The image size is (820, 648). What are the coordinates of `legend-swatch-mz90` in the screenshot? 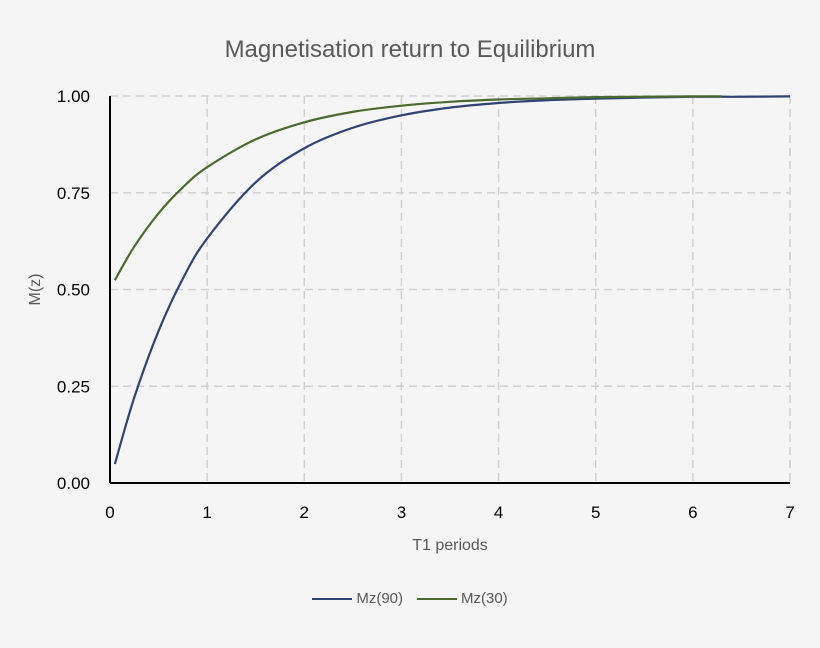 It's located at (332, 598).